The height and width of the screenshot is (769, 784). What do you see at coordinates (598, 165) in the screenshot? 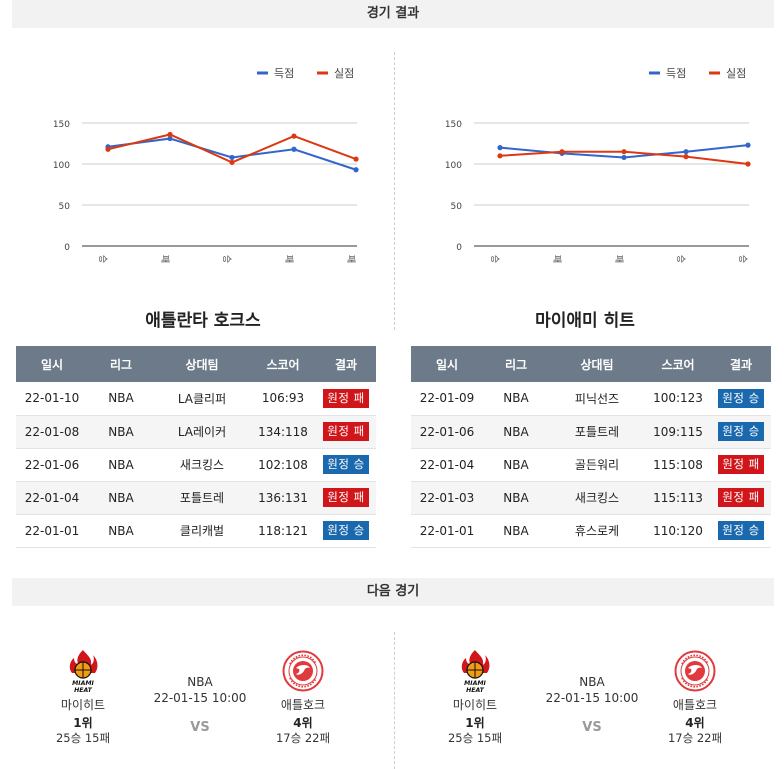
I see `chart-miami-svg: 득점 실점 0 50 100 150 승 패 패 승 승` at bounding box center [598, 165].